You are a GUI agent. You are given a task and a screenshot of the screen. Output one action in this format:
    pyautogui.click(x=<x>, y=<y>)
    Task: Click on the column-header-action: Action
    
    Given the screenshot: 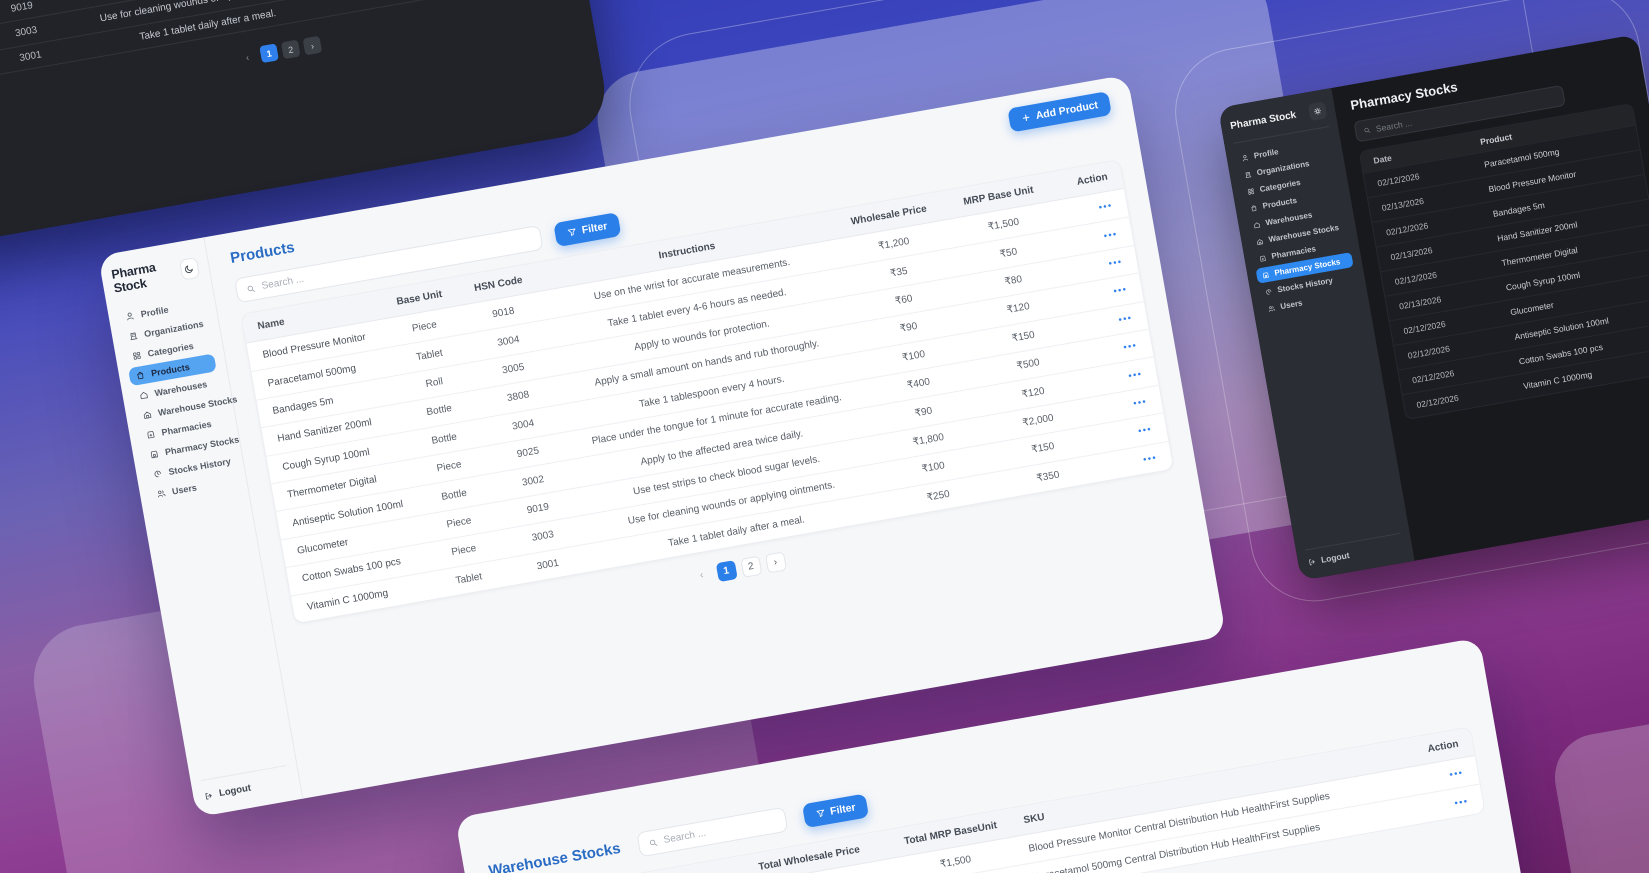 What is the action you would take?
    pyautogui.click(x=1092, y=179)
    